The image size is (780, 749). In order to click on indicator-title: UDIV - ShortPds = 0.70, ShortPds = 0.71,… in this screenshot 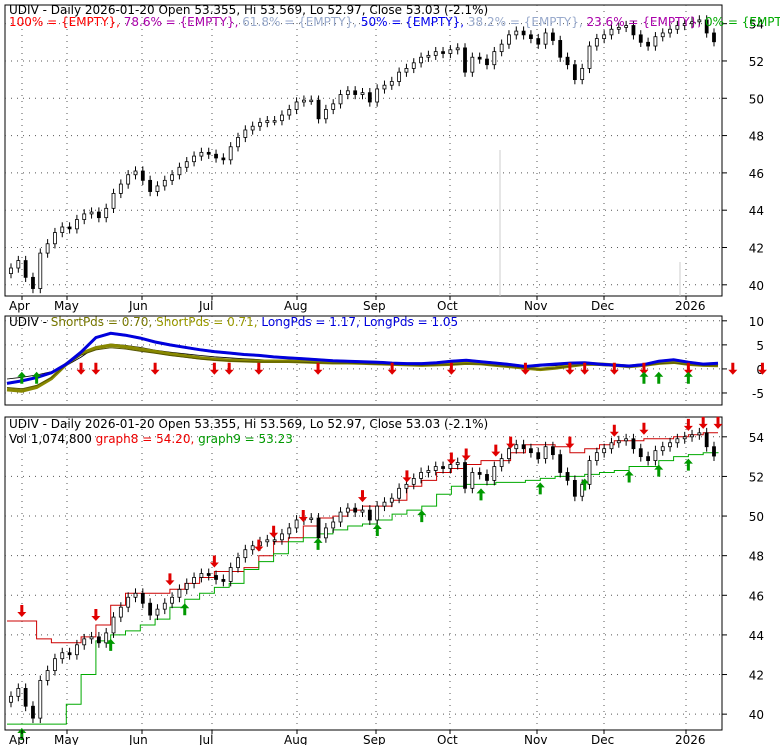, I will do `click(233, 322)`.